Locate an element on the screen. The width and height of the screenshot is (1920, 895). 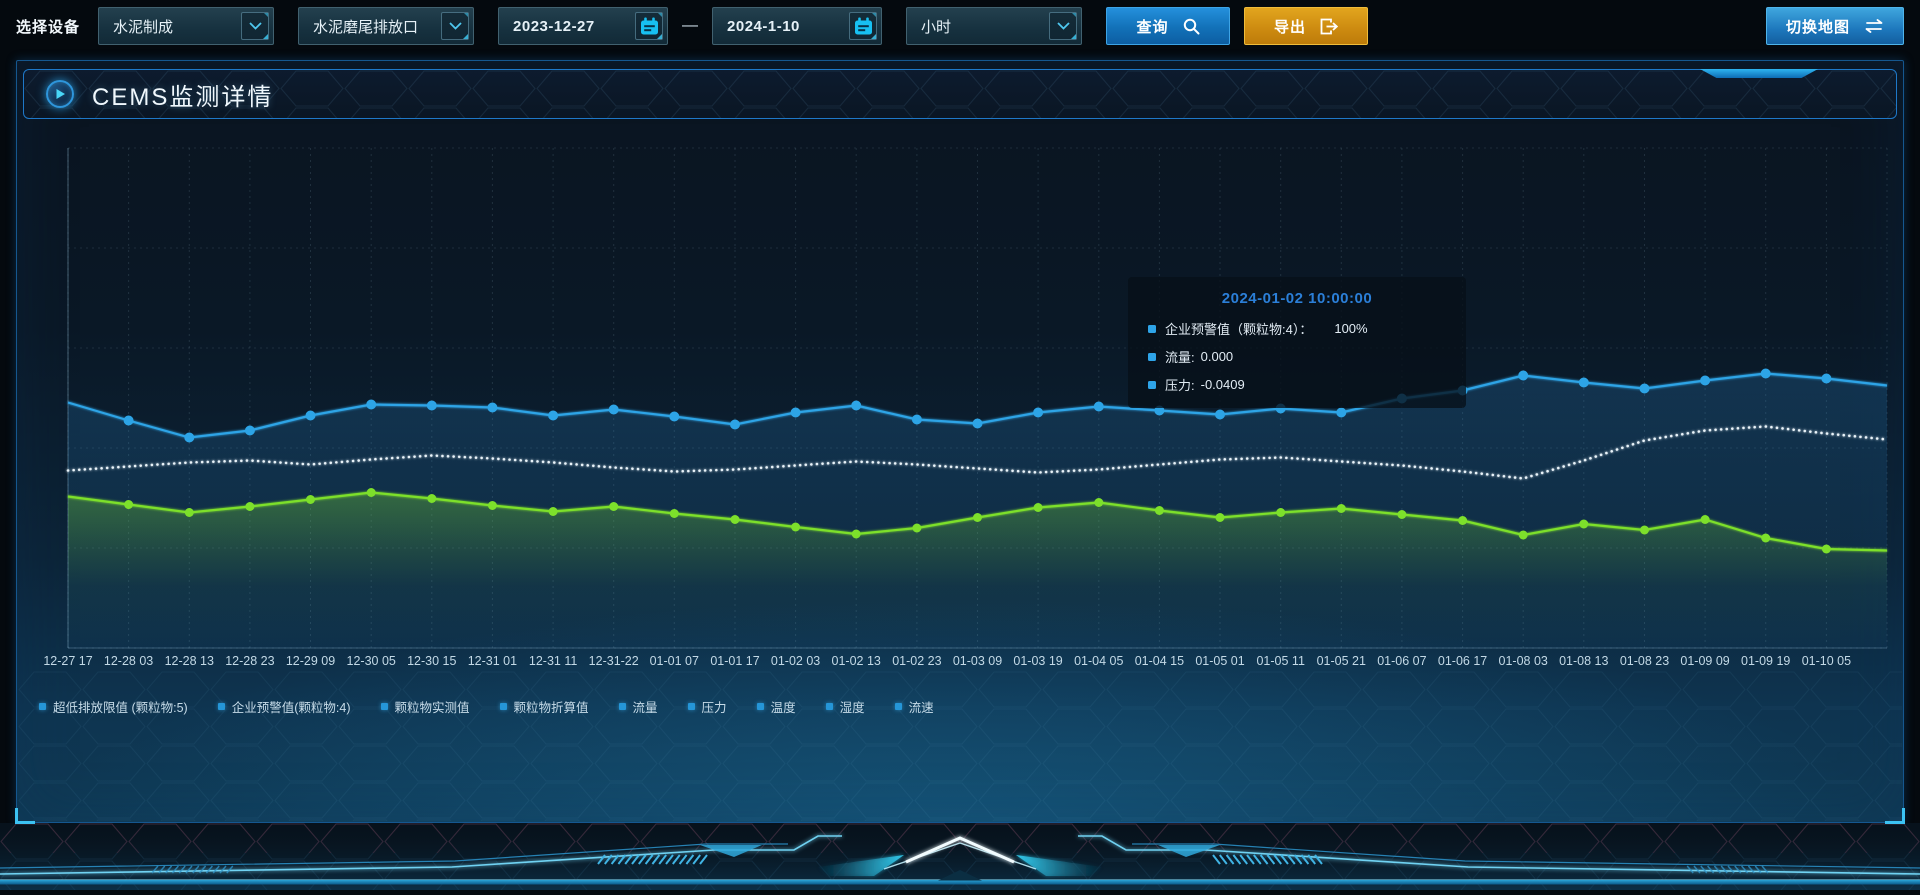
device-type-select: 水泥制成 is located at coordinates (186, 26).